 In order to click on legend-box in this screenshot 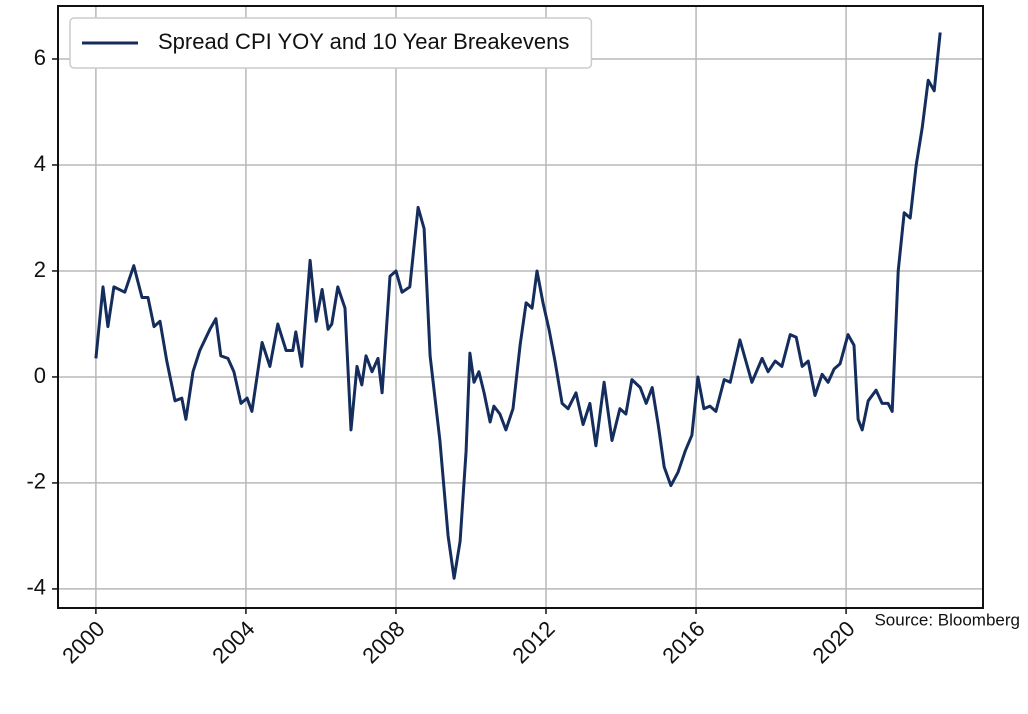, I will do `click(331, 43)`.